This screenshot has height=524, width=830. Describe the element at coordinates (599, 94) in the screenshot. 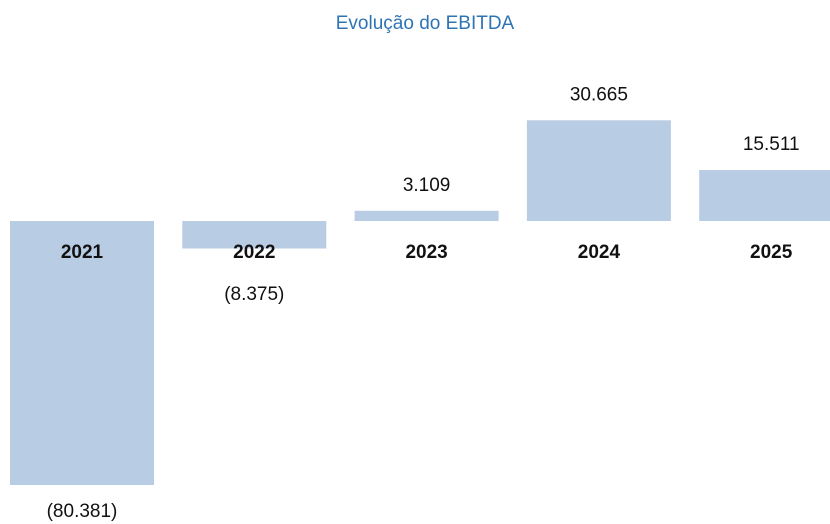

I see `value-label: 30.665` at that location.